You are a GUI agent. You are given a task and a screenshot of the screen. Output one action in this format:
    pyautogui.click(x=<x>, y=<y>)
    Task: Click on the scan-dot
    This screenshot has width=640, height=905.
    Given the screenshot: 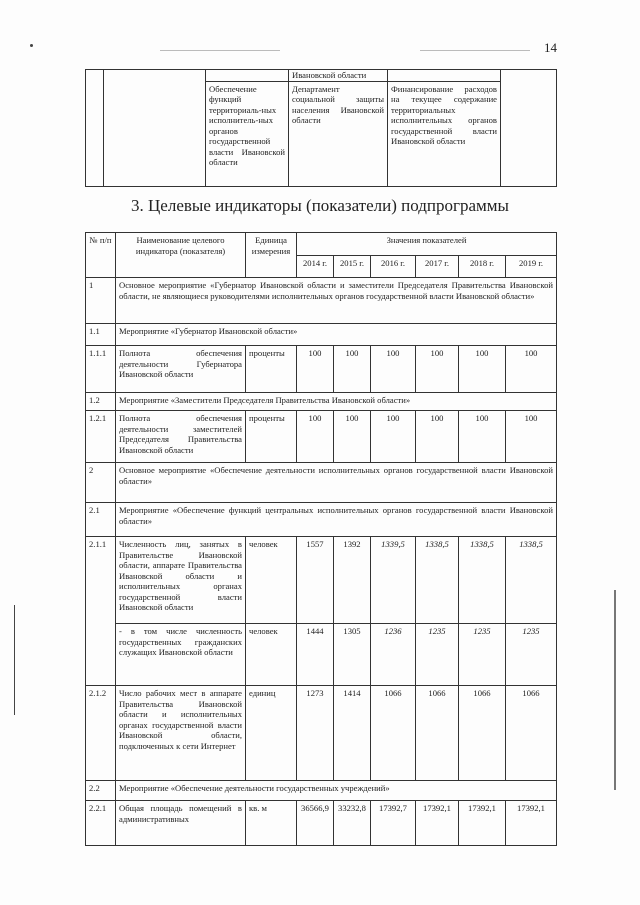 What is the action you would take?
    pyautogui.click(x=31, y=45)
    